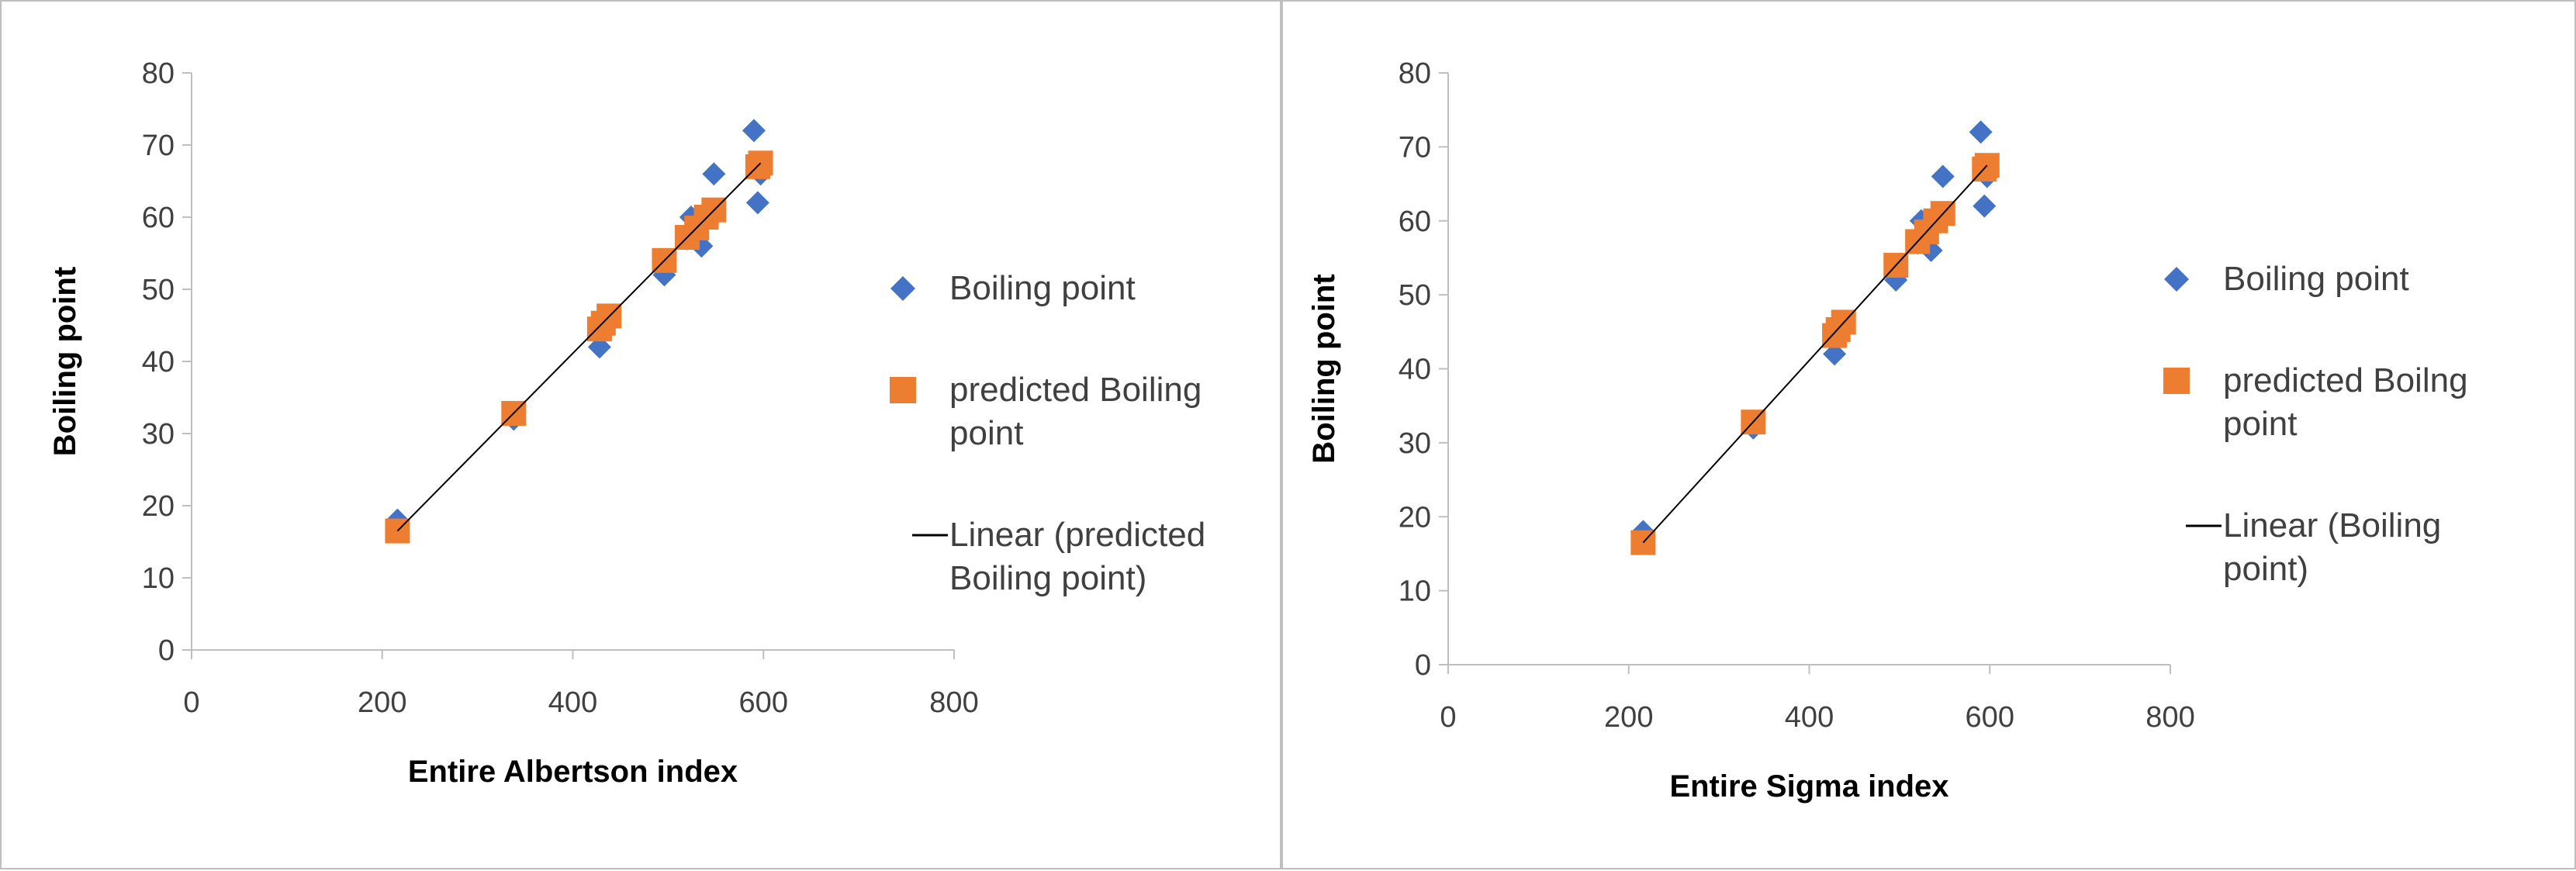  I want to click on x-axis-title: Entire Albertson index, so click(573, 772).